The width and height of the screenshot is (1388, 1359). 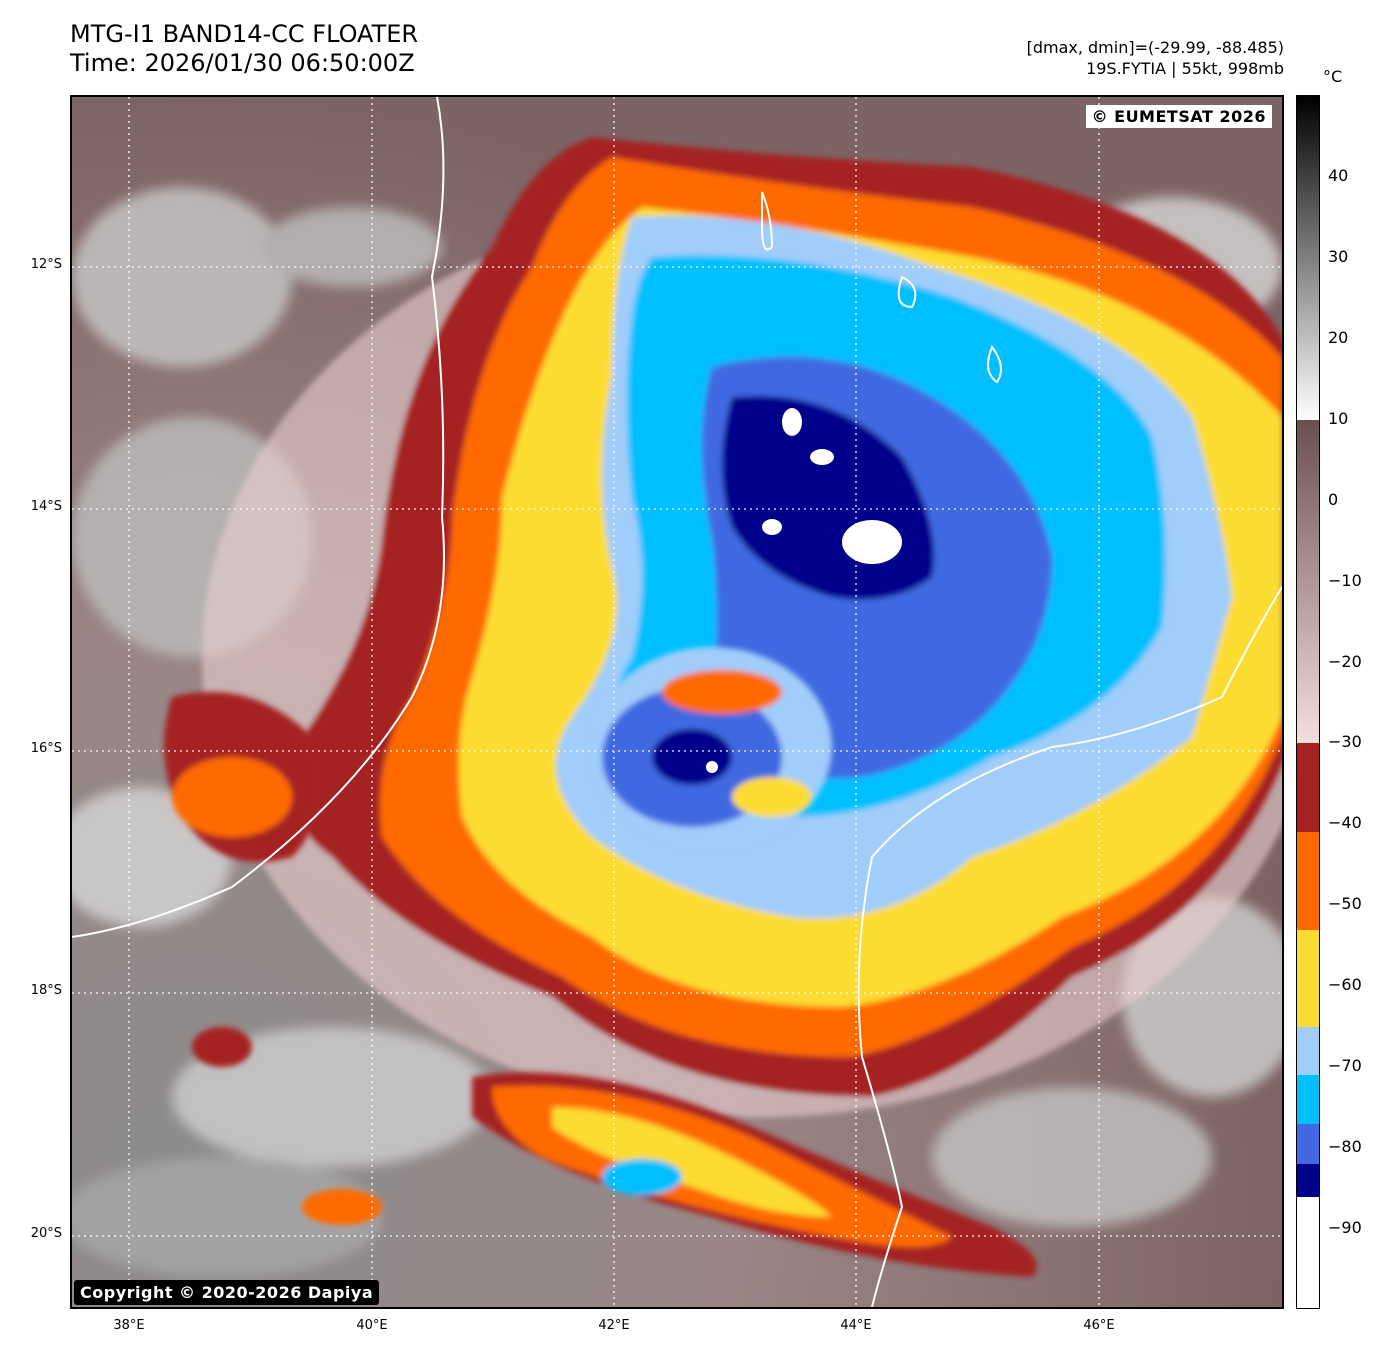 What do you see at coordinates (1338, 337) in the screenshot?
I see `colorbar-tick-label: 20` at bounding box center [1338, 337].